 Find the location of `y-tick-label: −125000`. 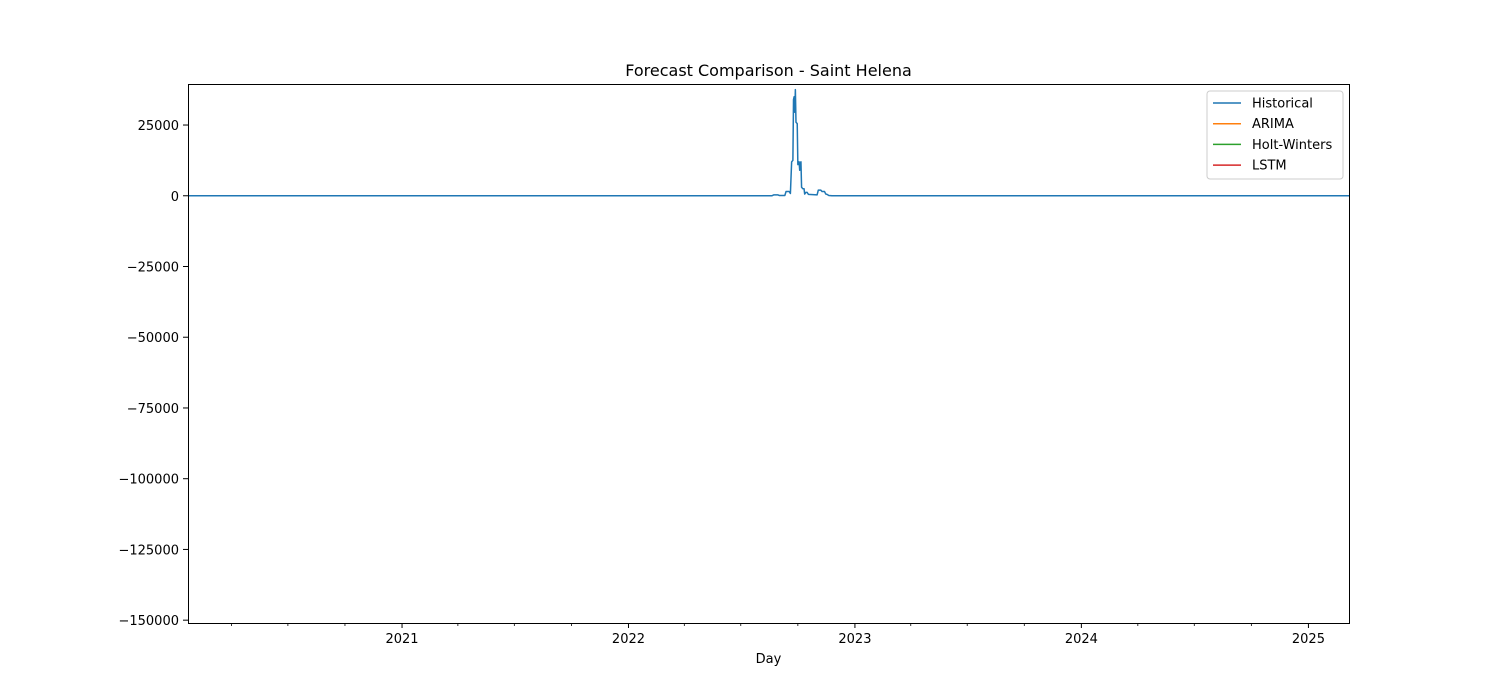

y-tick-label: −125000 is located at coordinates (148, 550).